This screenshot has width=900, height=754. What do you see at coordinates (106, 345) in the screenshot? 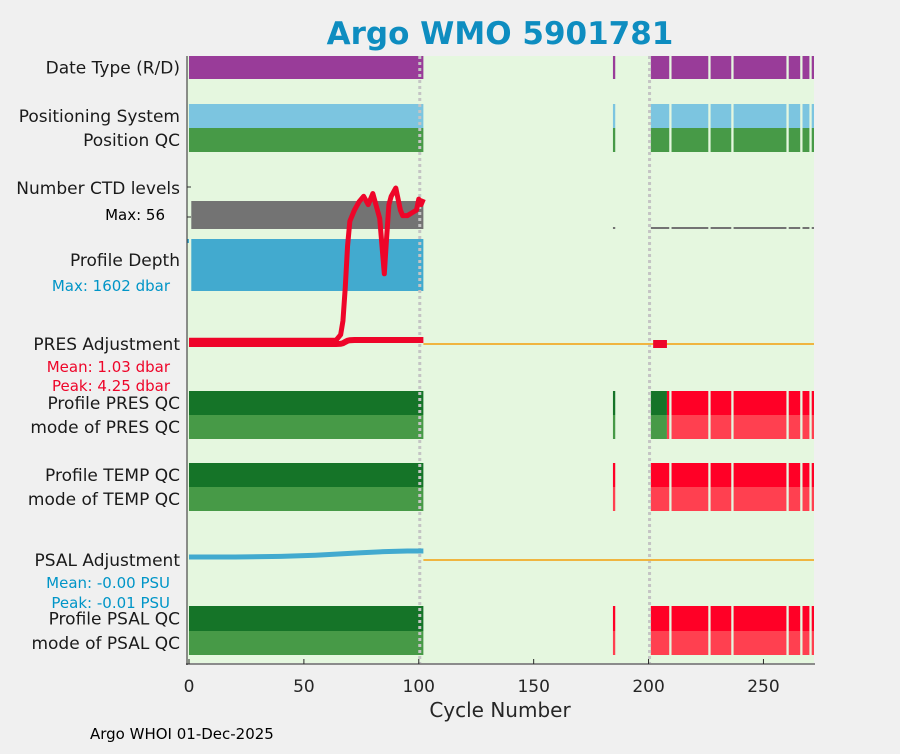
I see `pres-adjustment-label: PRES Adjustment` at bounding box center [106, 345].